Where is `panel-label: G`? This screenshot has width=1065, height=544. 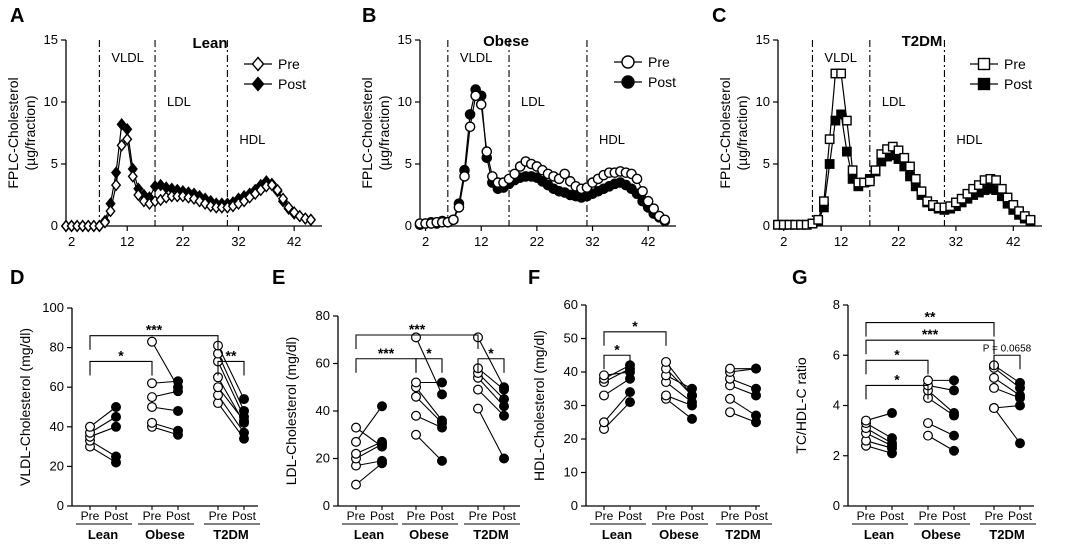 panel-label: G is located at coordinates (800, 278).